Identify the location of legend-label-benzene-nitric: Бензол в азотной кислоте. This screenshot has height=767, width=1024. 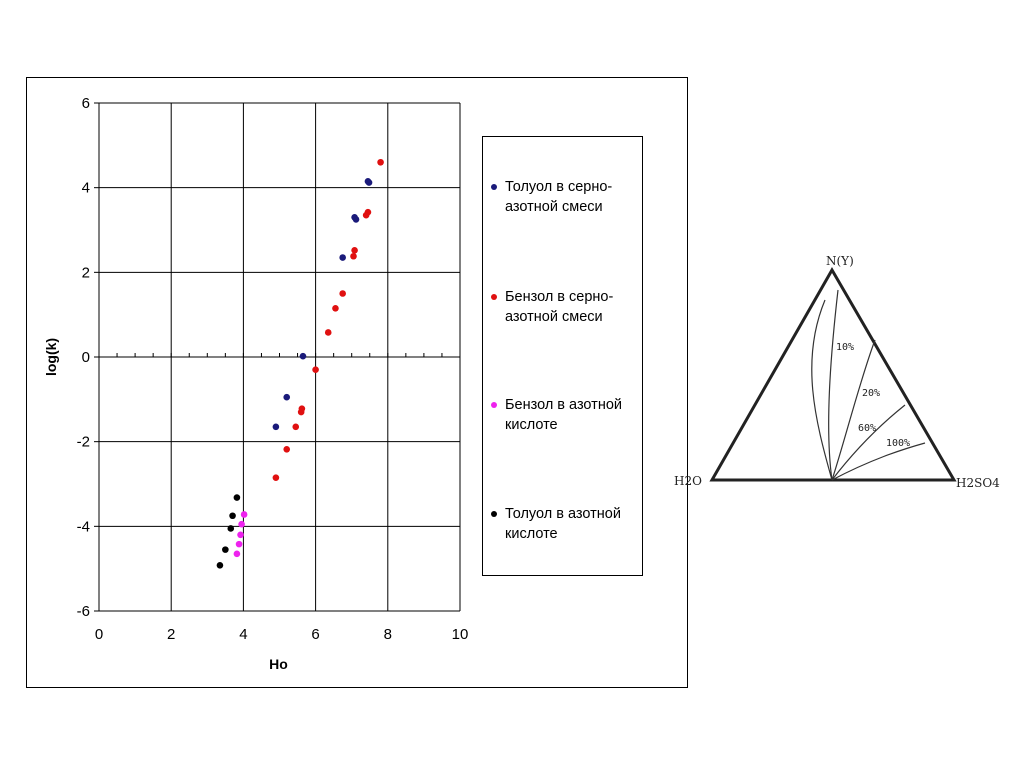
(563, 415).